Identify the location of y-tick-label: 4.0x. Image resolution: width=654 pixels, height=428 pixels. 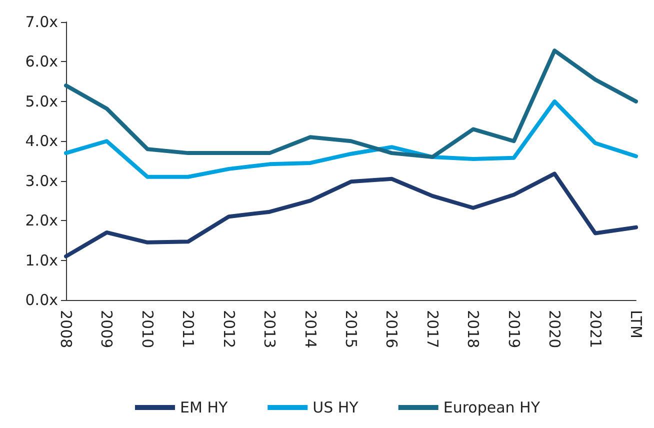
(41, 141).